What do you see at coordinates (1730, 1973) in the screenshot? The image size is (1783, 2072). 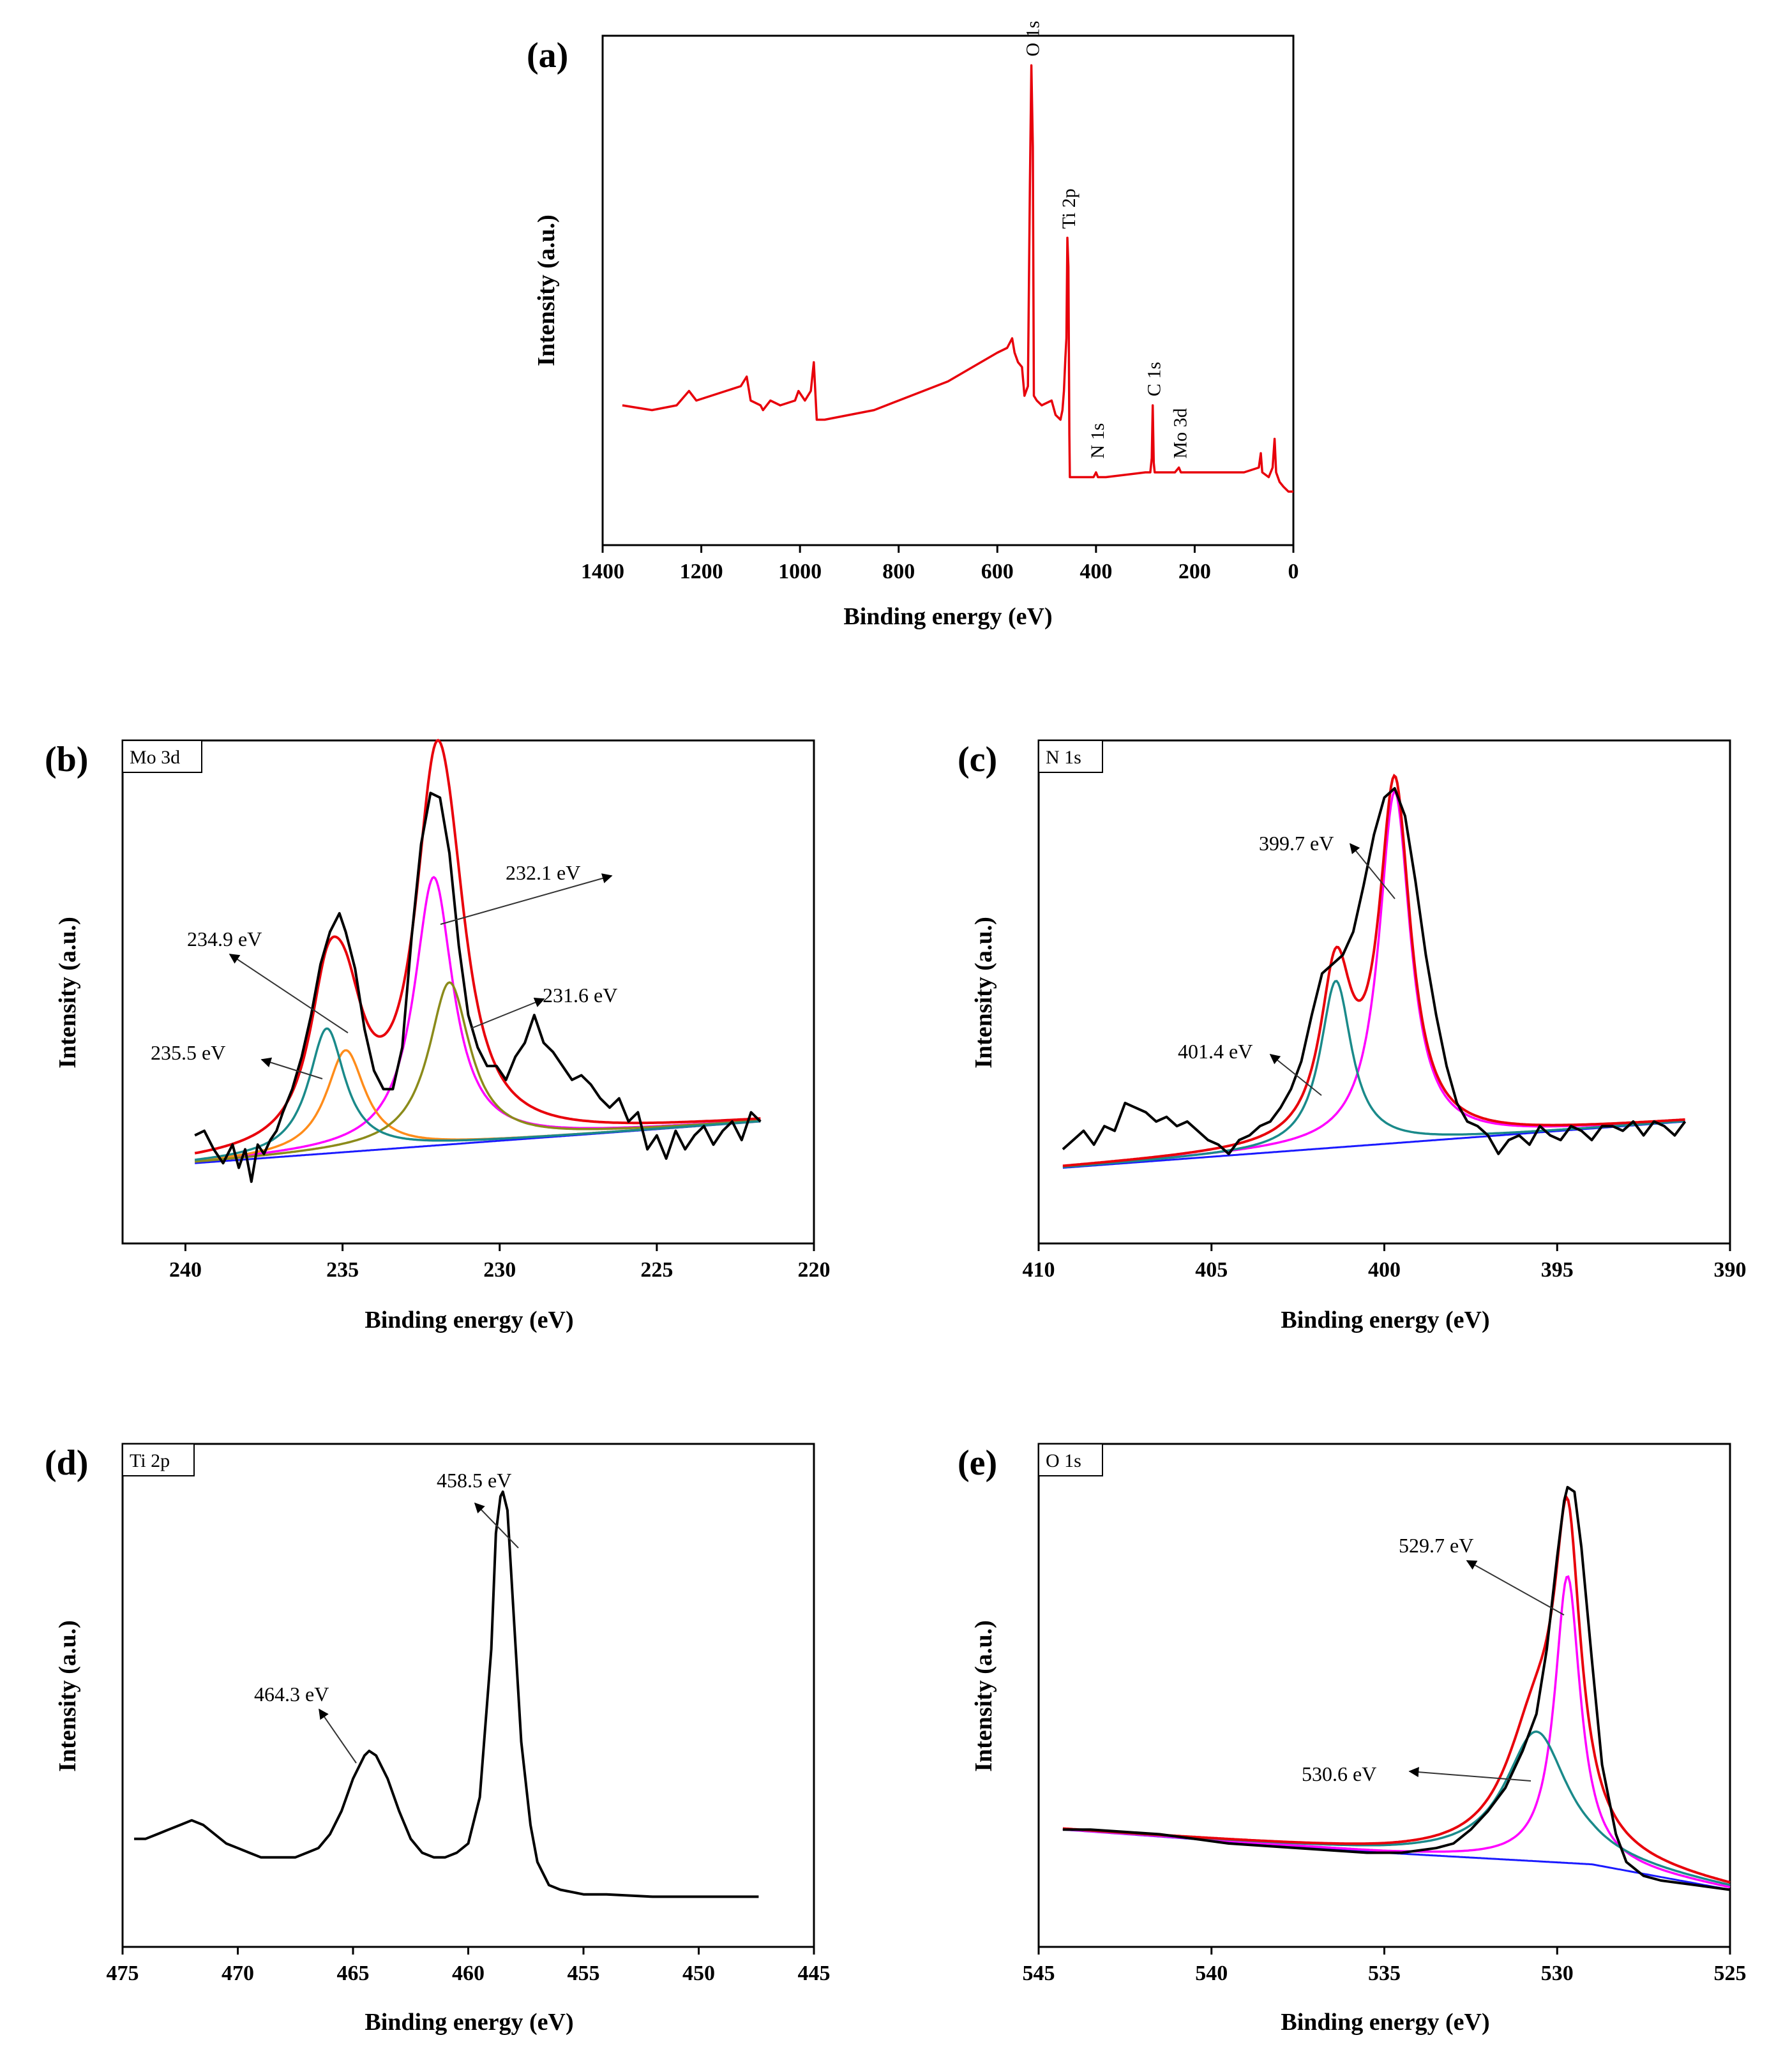 I see `panel-e-xtick-label: 525` at bounding box center [1730, 1973].